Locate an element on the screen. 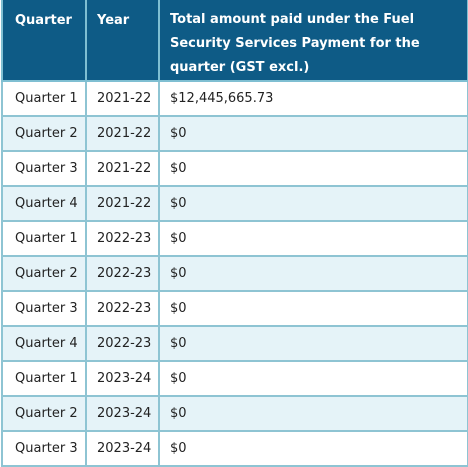 Image resolution: width=468 pixels, height=467 pixels. header-year: Year is located at coordinates (122, 41).